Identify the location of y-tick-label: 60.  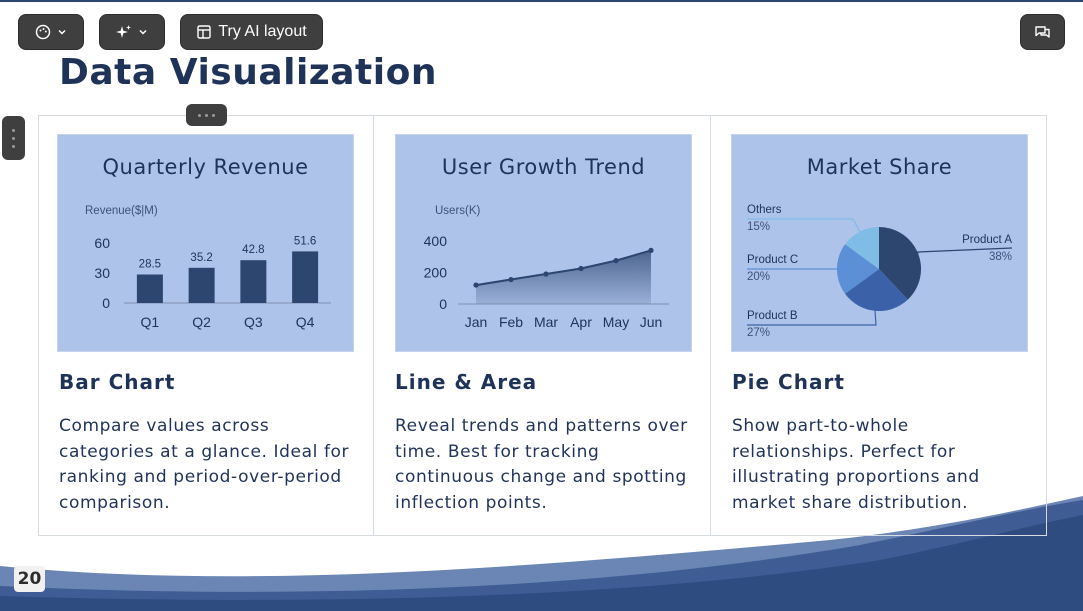
(102, 243).